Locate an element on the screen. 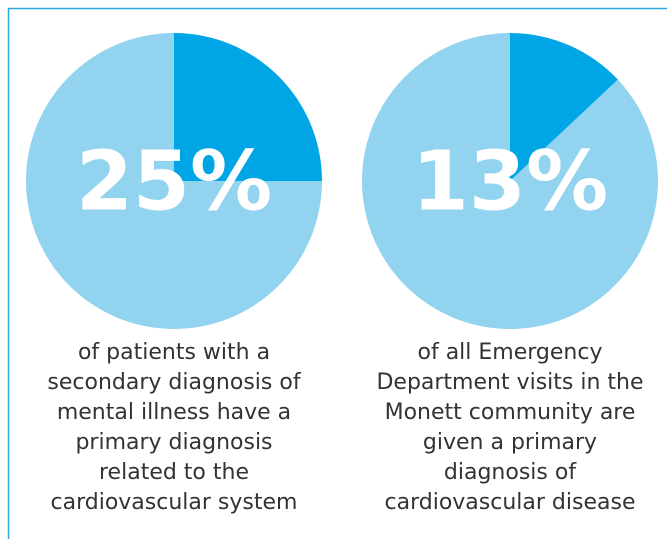 The height and width of the screenshot is (539, 667). caption-line: given a primary is located at coordinates (510, 442).